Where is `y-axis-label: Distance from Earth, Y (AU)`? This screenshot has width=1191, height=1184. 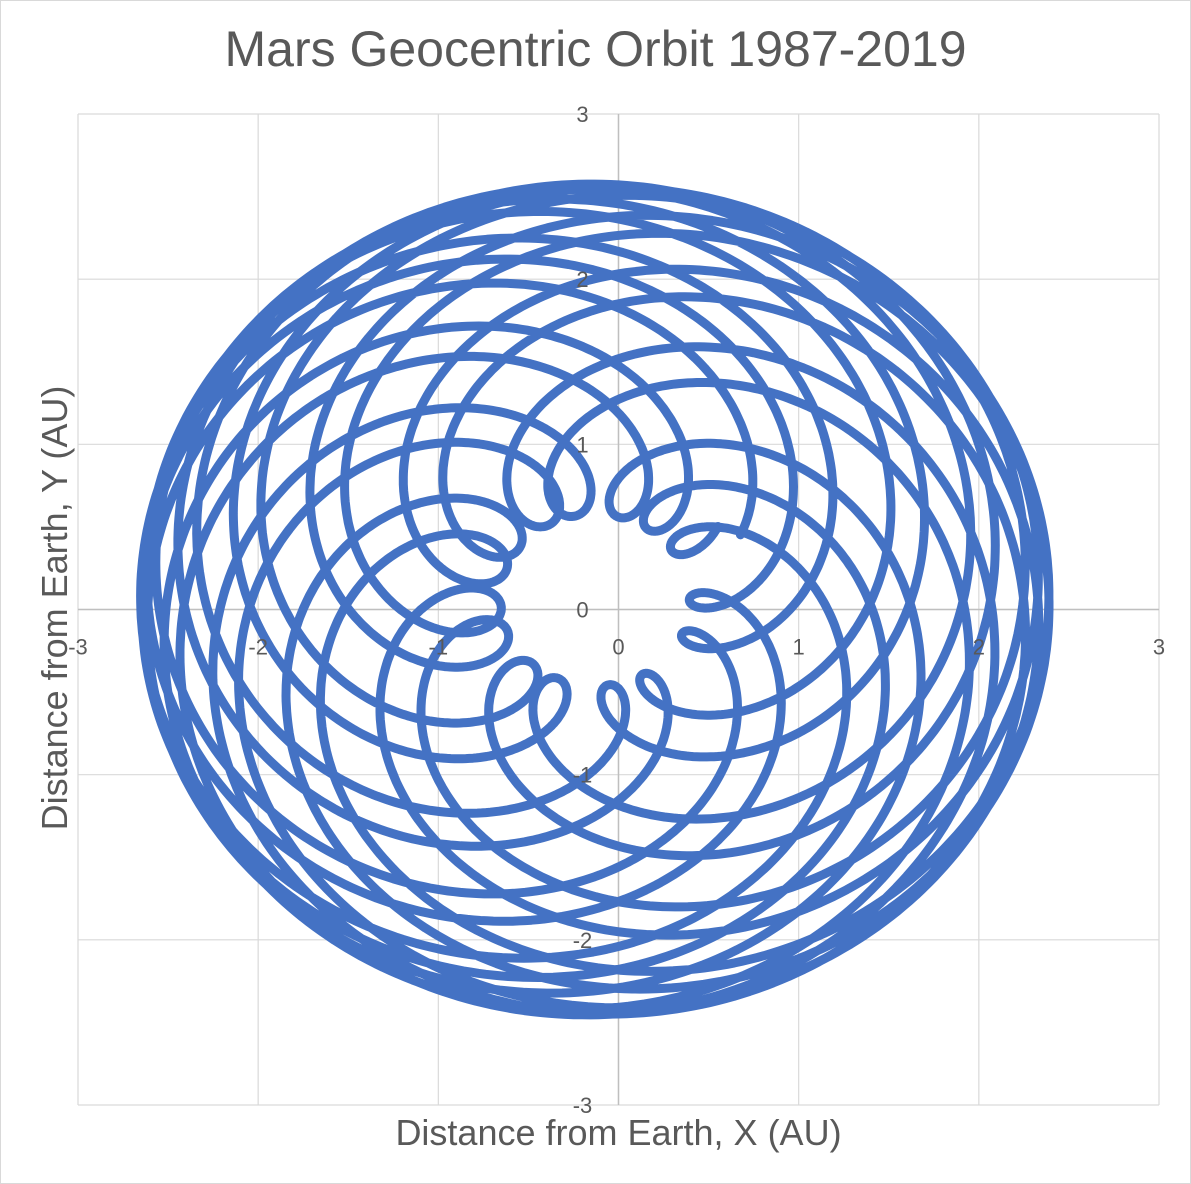 y-axis-label: Distance from Earth, Y (AU) is located at coordinates (54, 608).